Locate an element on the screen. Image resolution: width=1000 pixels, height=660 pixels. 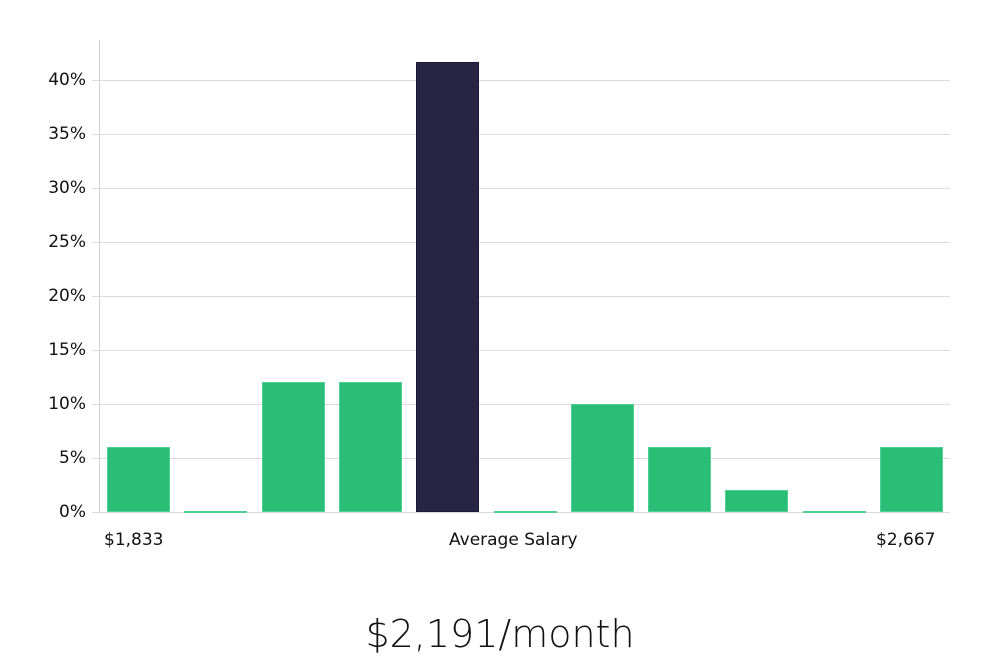
y-tick-label: 5% is located at coordinates (72, 458).